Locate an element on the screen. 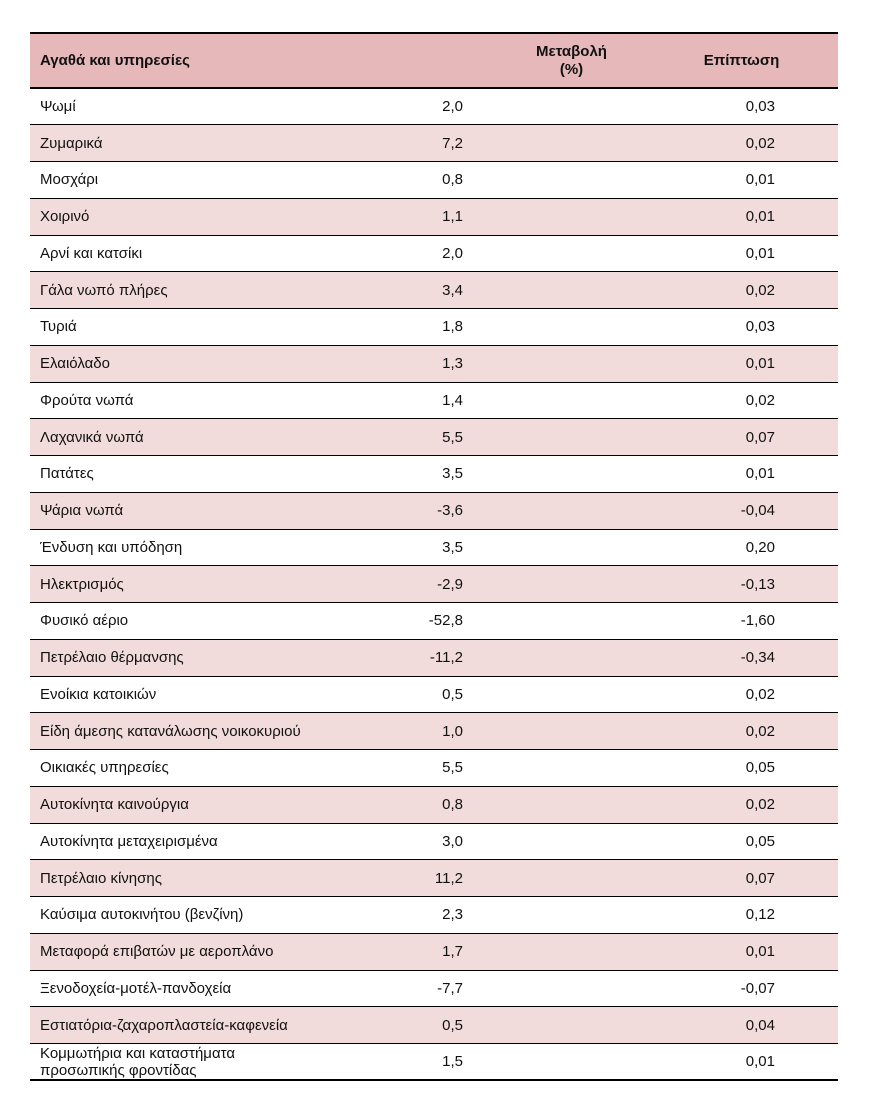  table-row: Χοιρινό 1,1 0,01 is located at coordinates (434, 216).